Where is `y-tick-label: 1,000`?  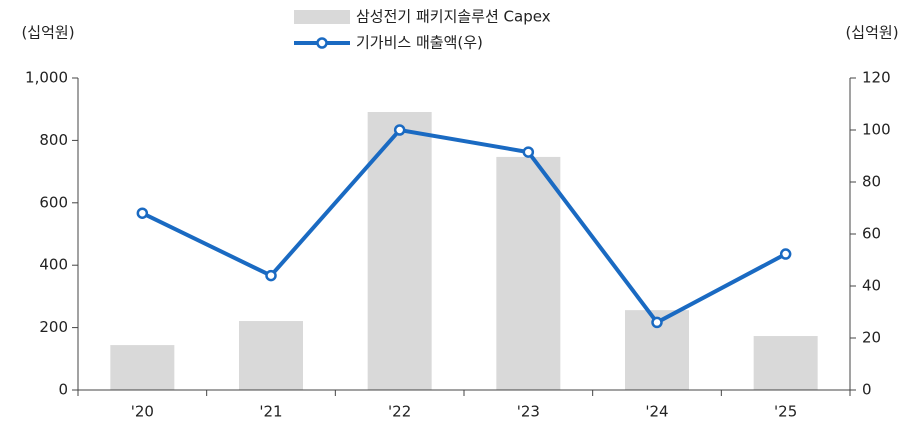 y-tick-label: 1,000 is located at coordinates (46, 78).